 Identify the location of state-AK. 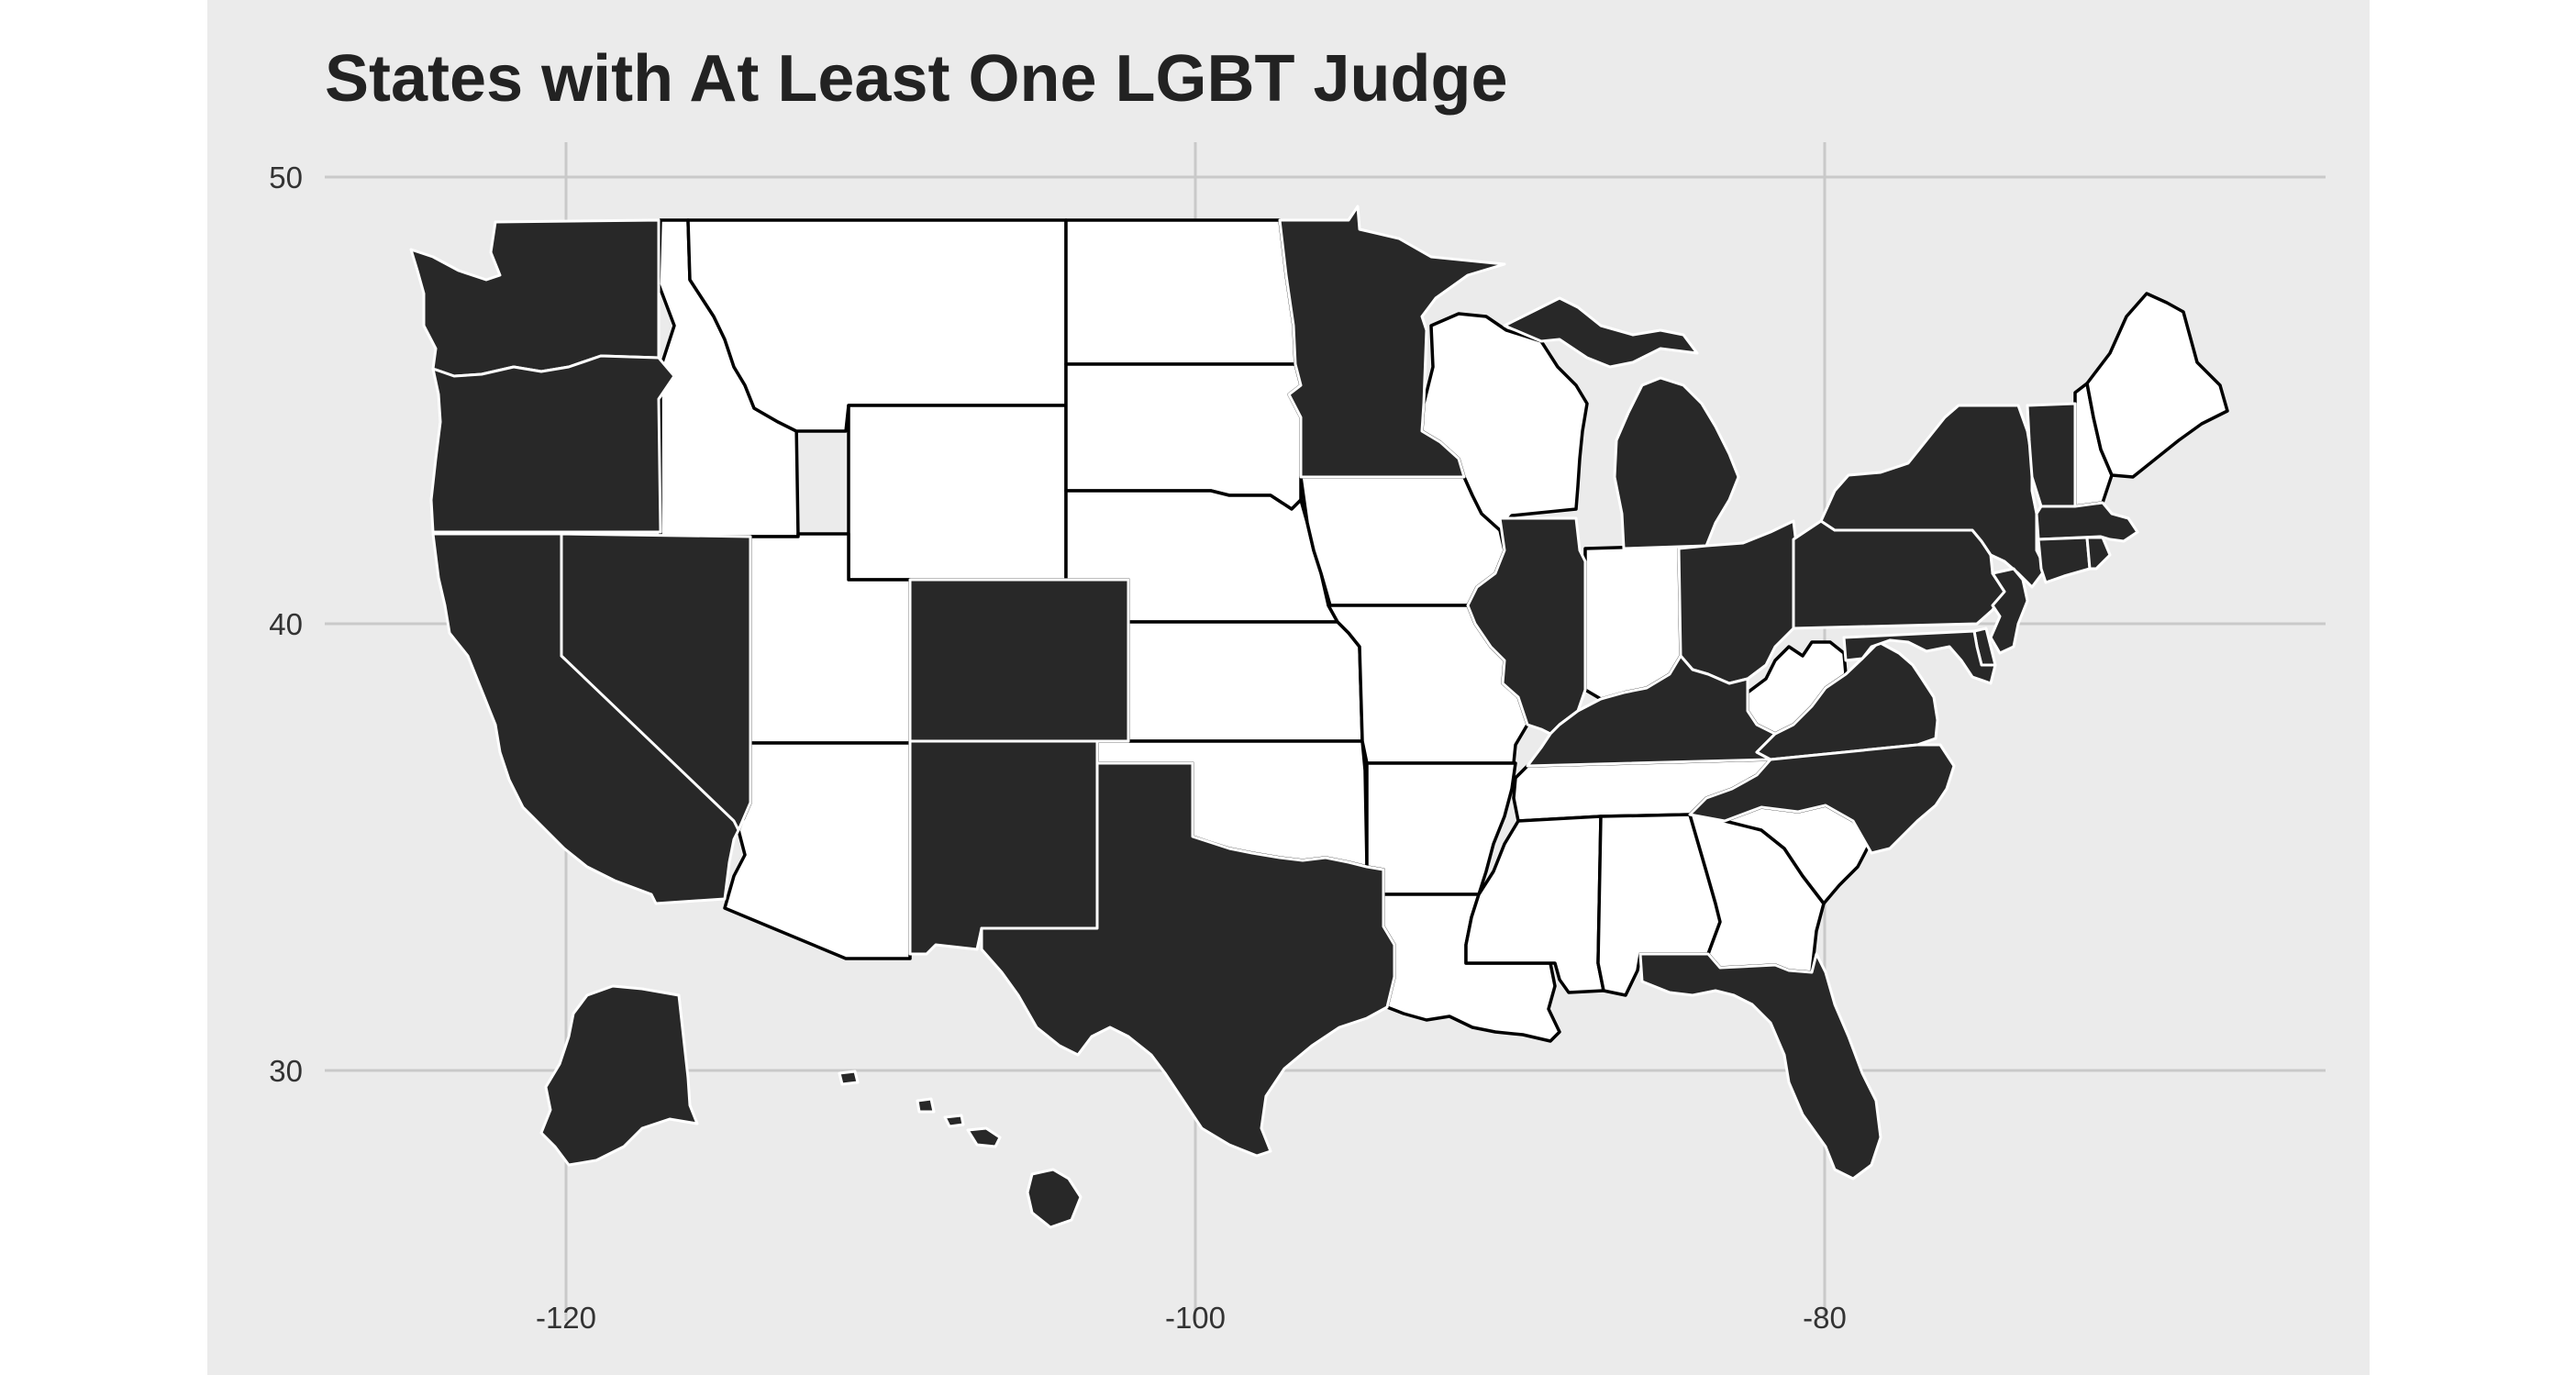
(619, 1075).